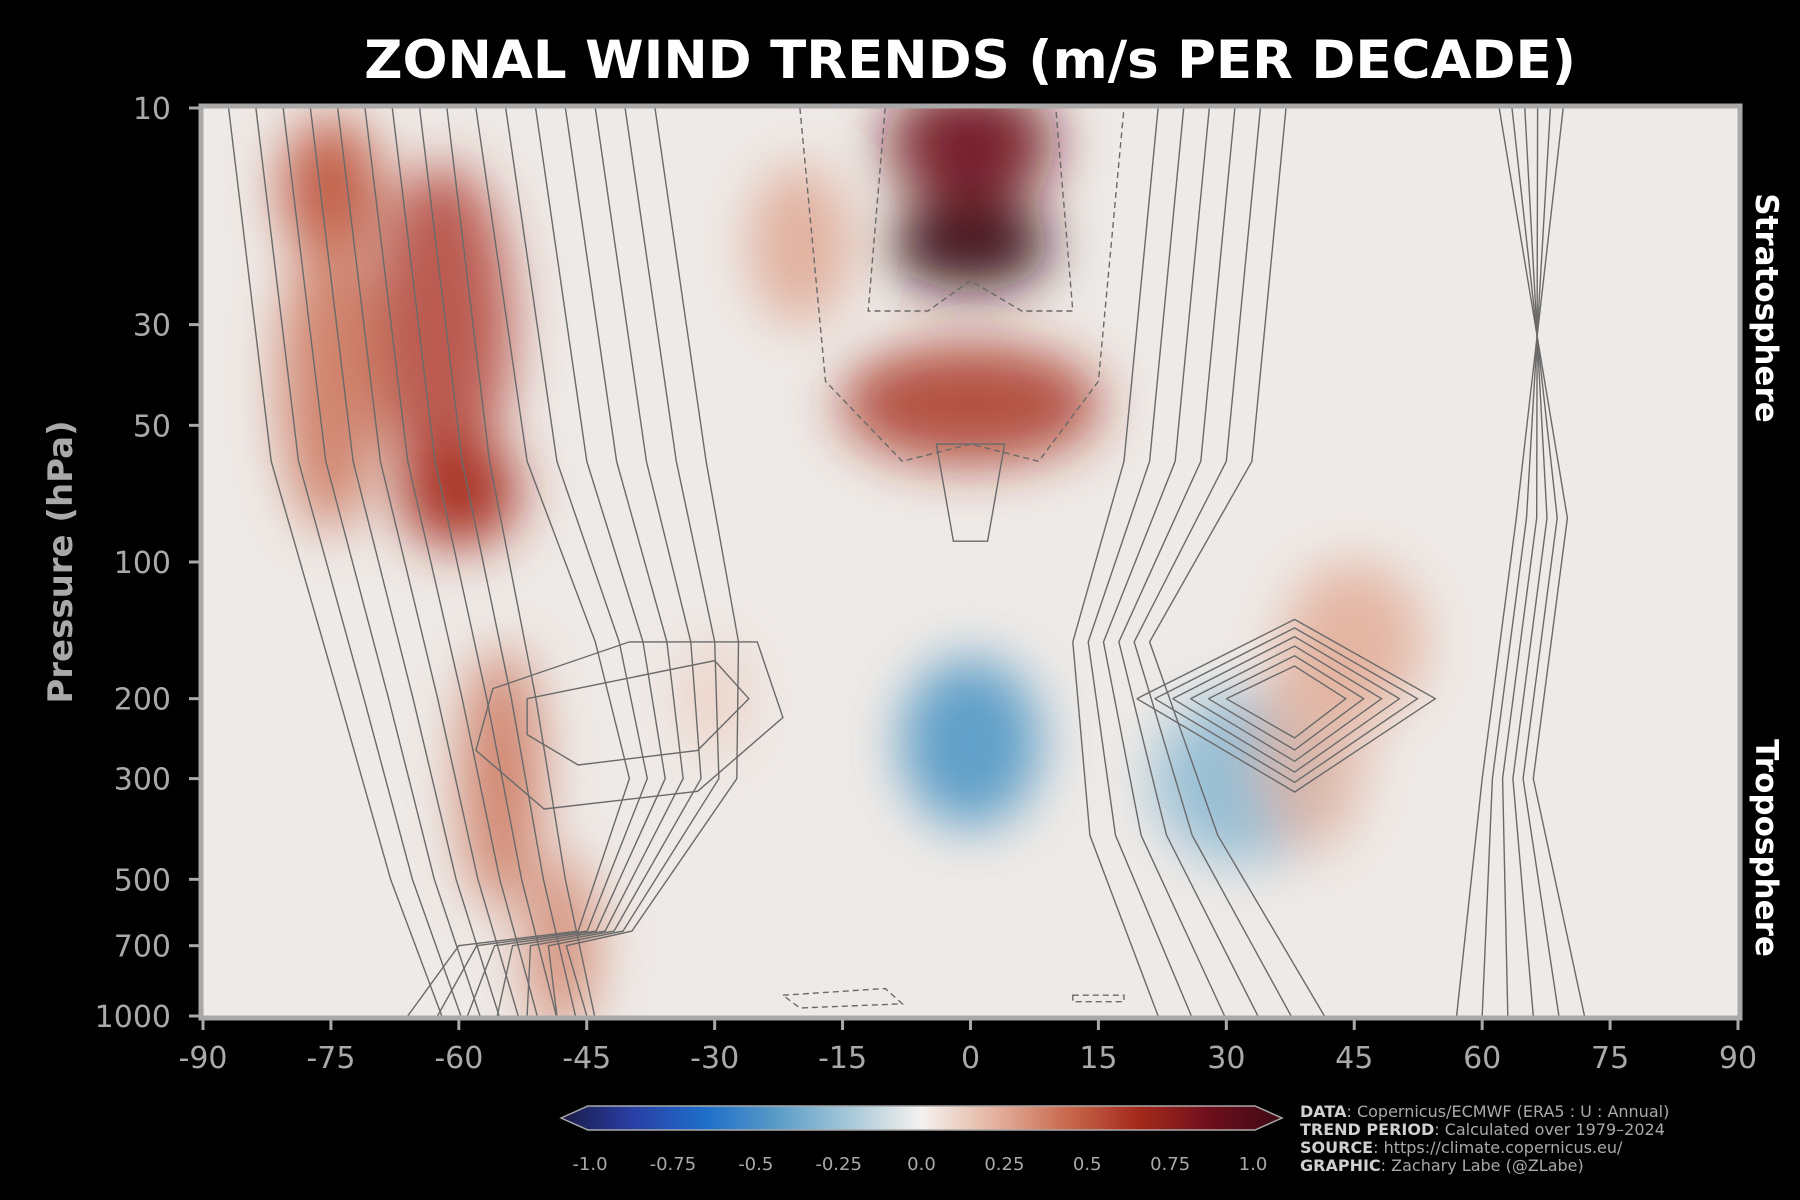 This screenshot has height=1200, width=1800. What do you see at coordinates (61, 561) in the screenshot?
I see `y-axis-label: Pressure (hPa)` at bounding box center [61, 561].